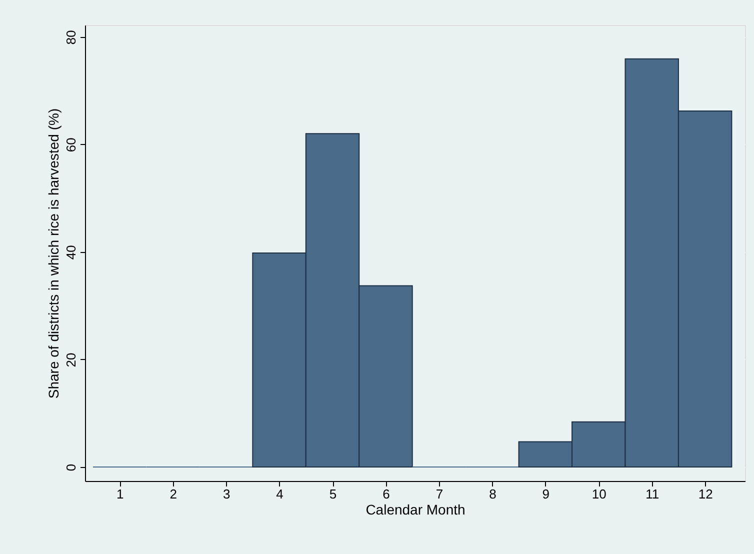  What do you see at coordinates (546, 494) in the screenshot?
I see `x-tick-label: 9` at bounding box center [546, 494].